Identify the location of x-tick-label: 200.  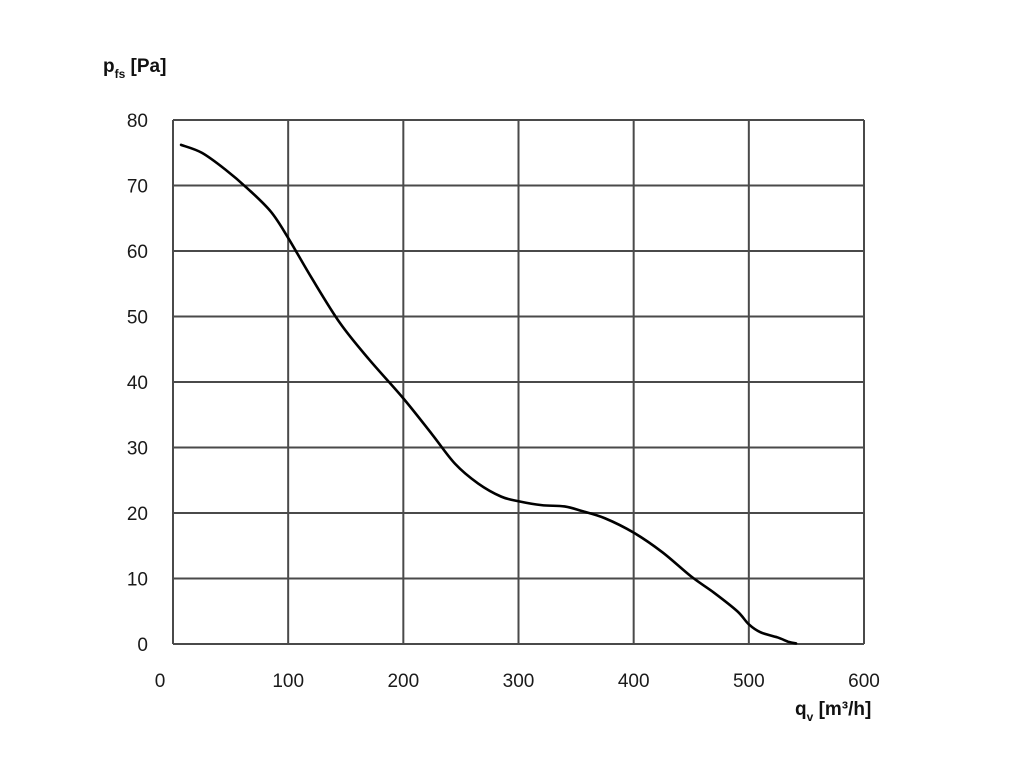
(403, 681).